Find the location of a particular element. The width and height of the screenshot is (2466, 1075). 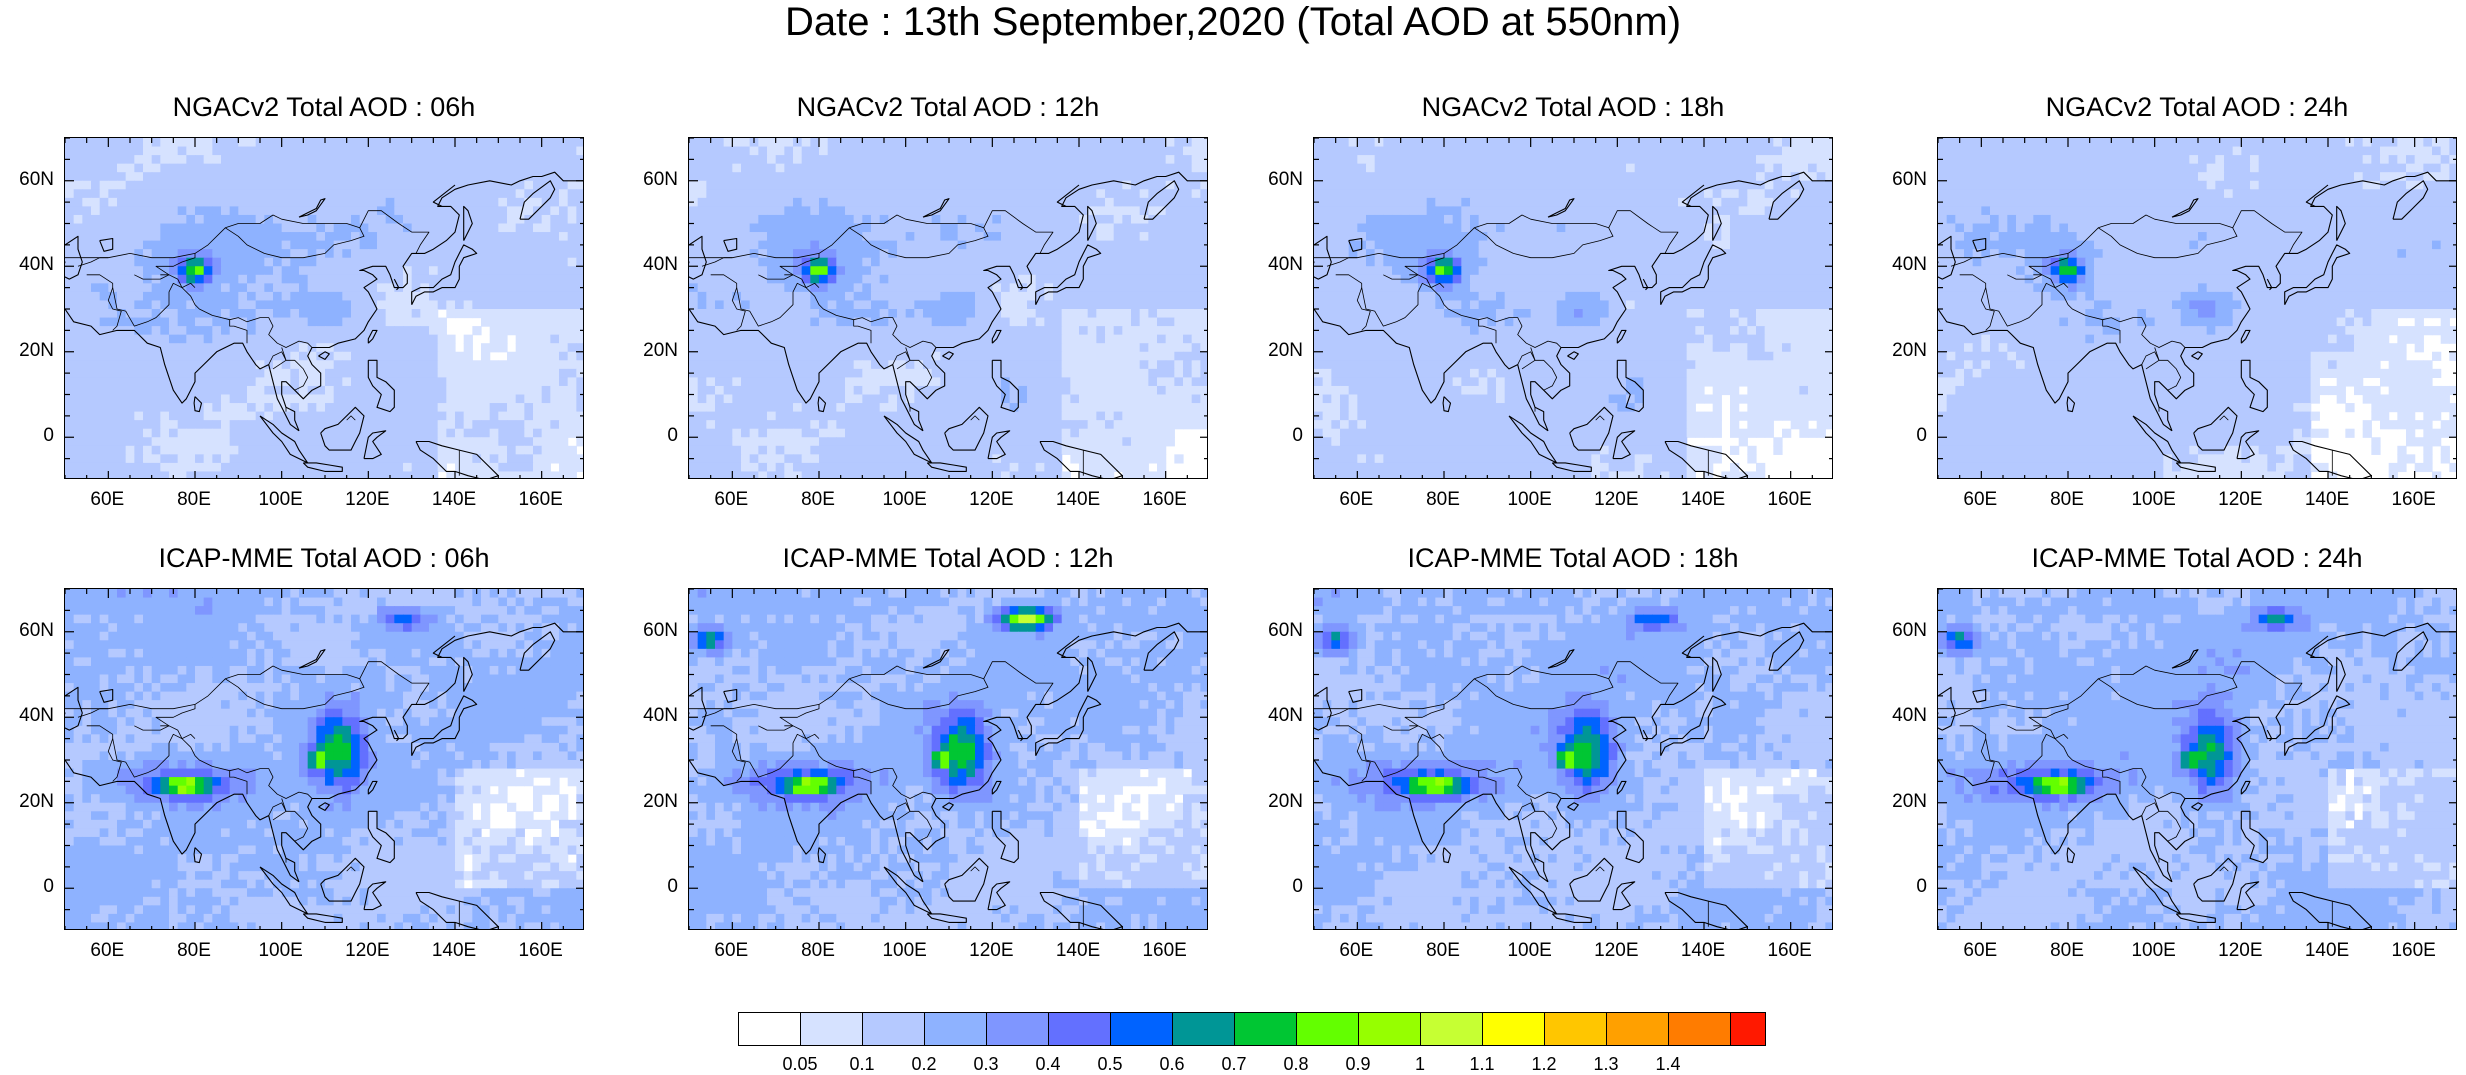

panel-title: NGACv2 Total AOD : 24h is located at coordinates (2197, 107).